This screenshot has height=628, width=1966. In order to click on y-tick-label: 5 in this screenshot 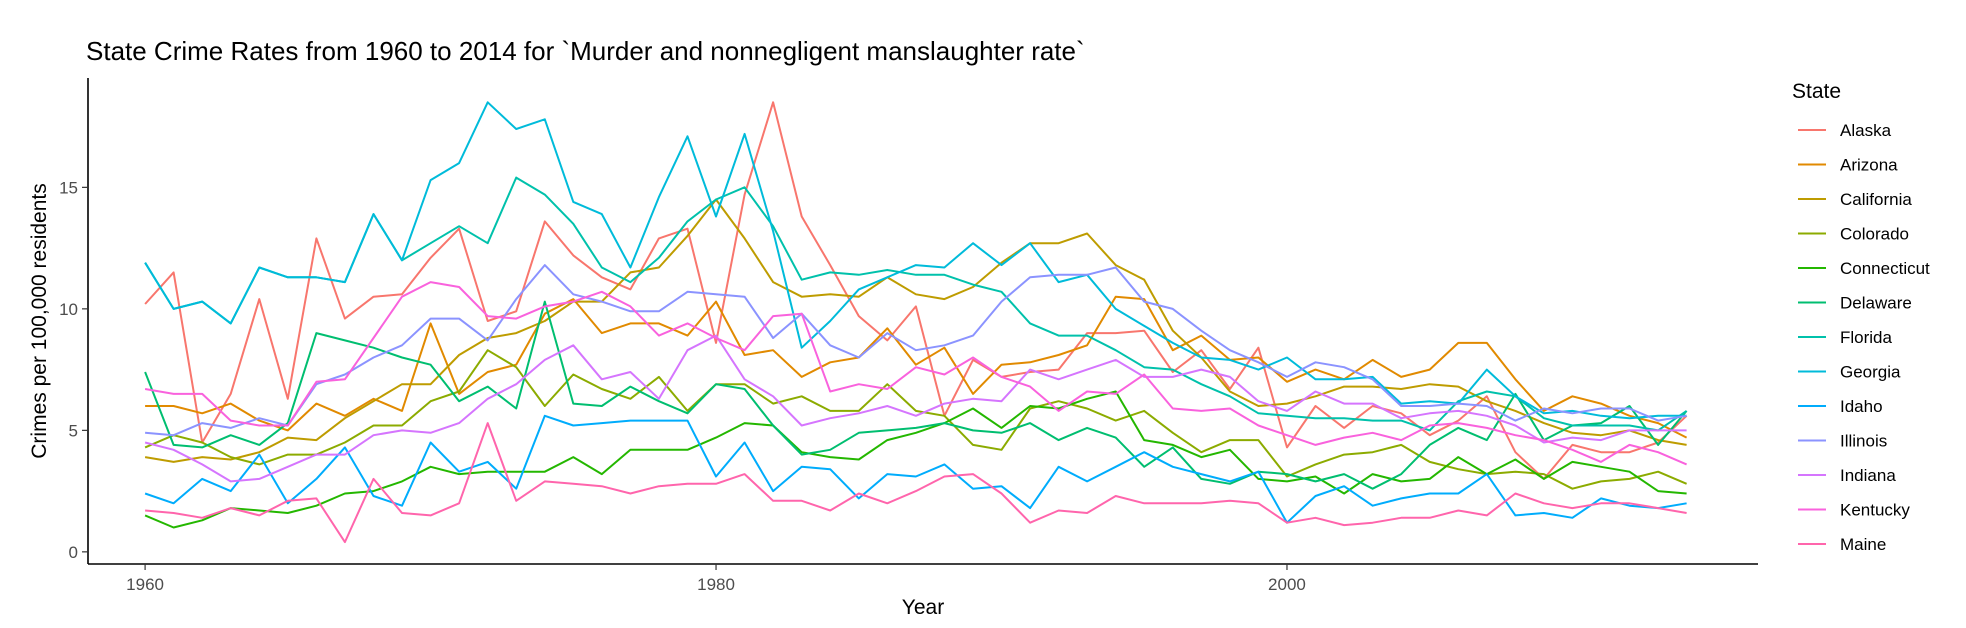, I will do `click(73, 430)`.